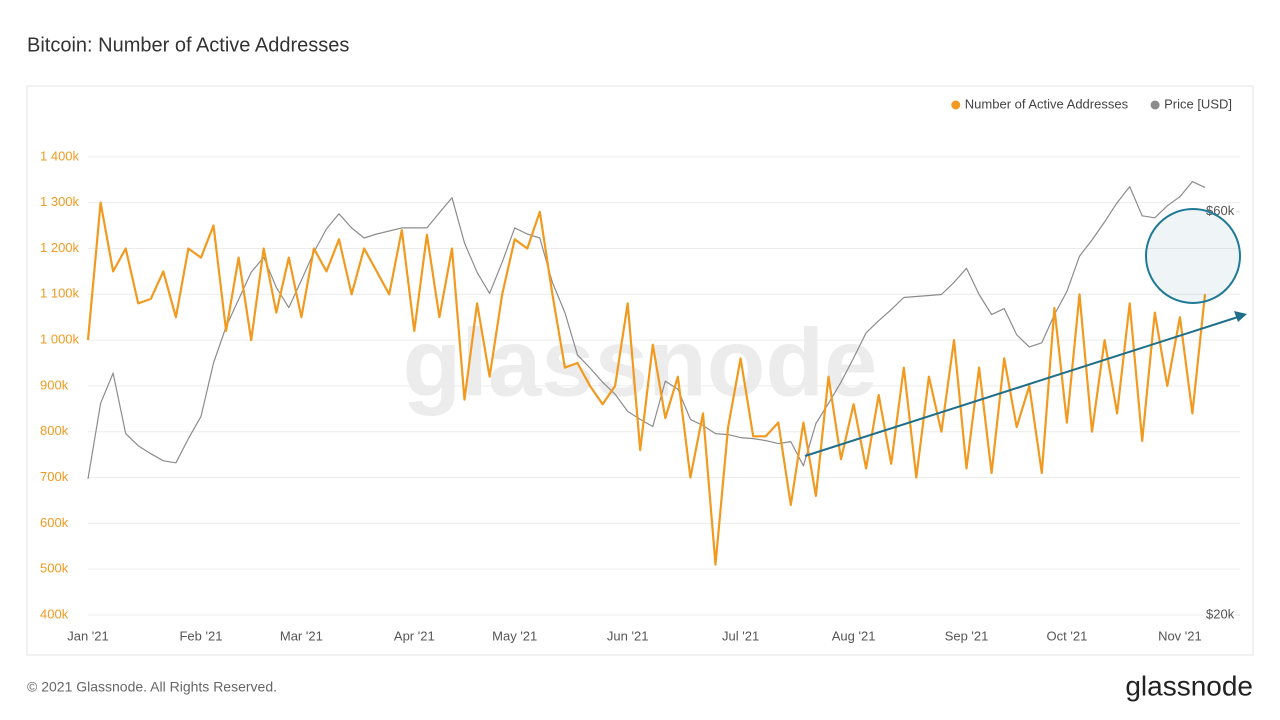 The height and width of the screenshot is (720, 1280). Describe the element at coordinates (54, 430) in the screenshot. I see `y-tick-label: 800k` at that location.